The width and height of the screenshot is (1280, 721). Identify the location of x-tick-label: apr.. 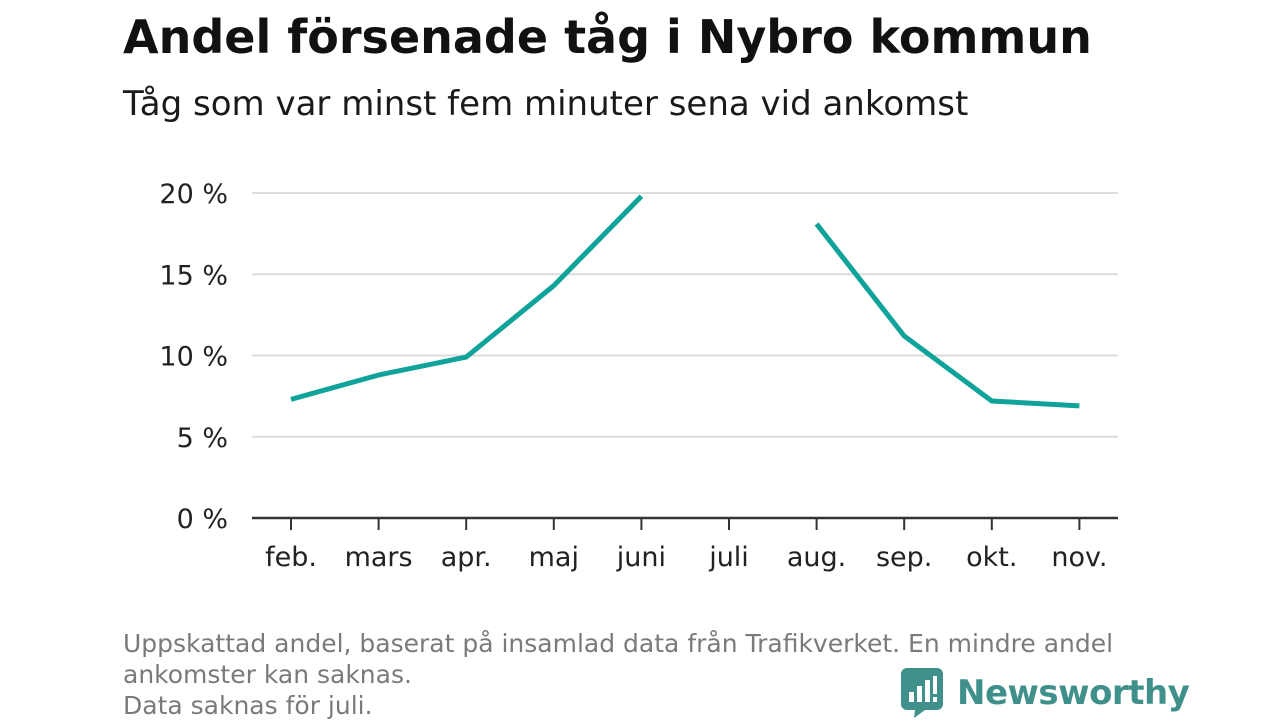
(466, 557).